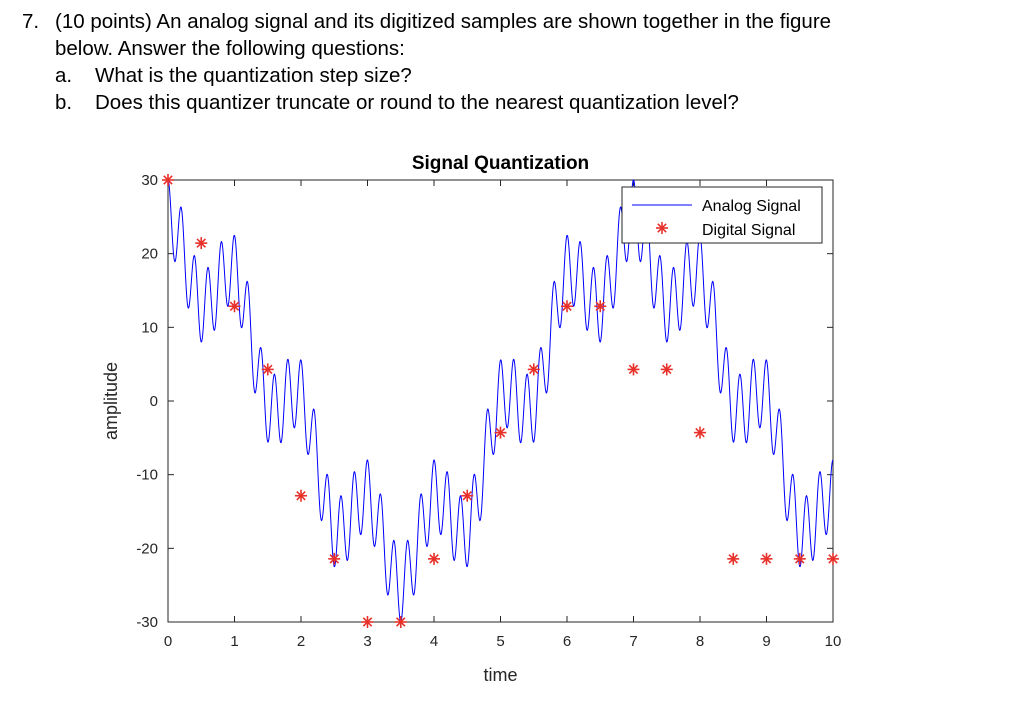 Image resolution: width=1024 pixels, height=705 pixels. What do you see at coordinates (567, 641) in the screenshot?
I see `x-tick-label: 6` at bounding box center [567, 641].